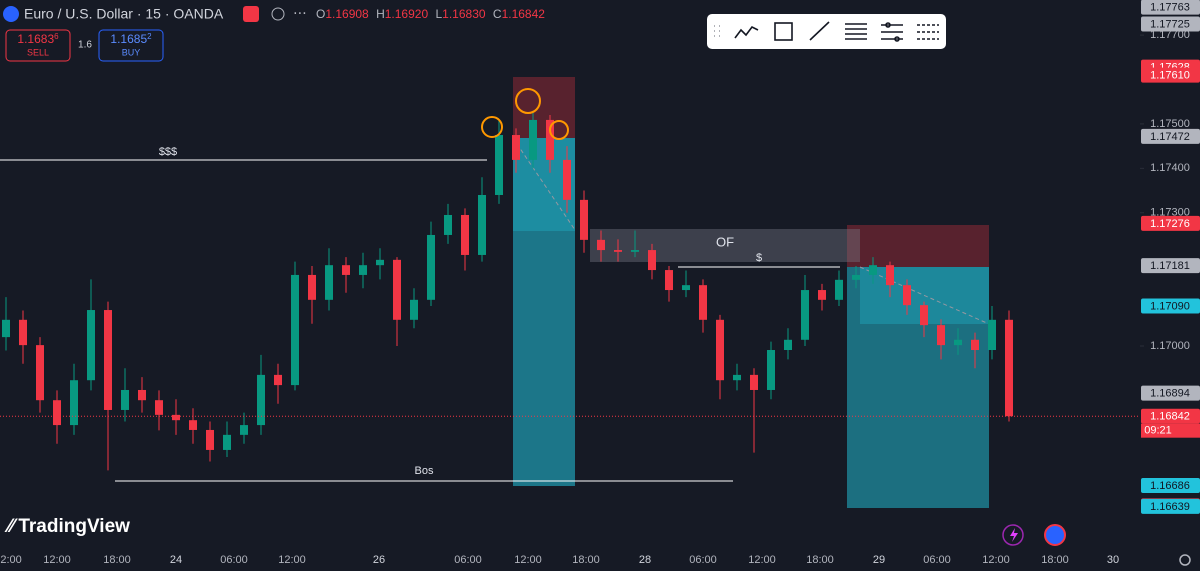  Describe the element at coordinates (819, 31) in the screenshot. I see `tool-line` at that location.